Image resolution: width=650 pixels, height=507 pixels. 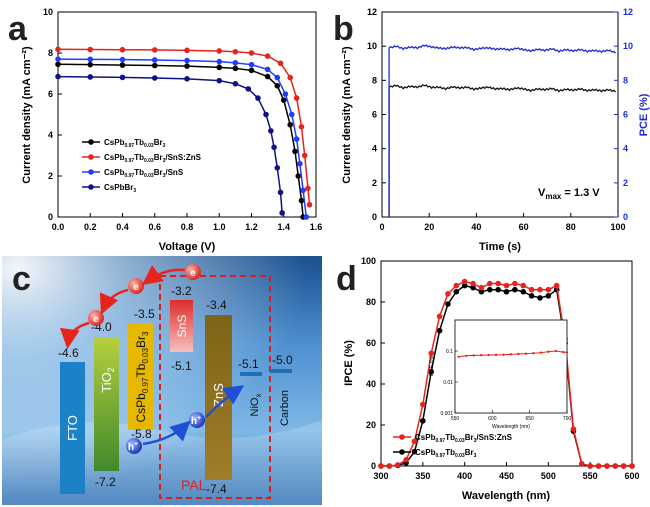 I want to click on panel-b-ytick-left-label: 6, so click(x=374, y=115).